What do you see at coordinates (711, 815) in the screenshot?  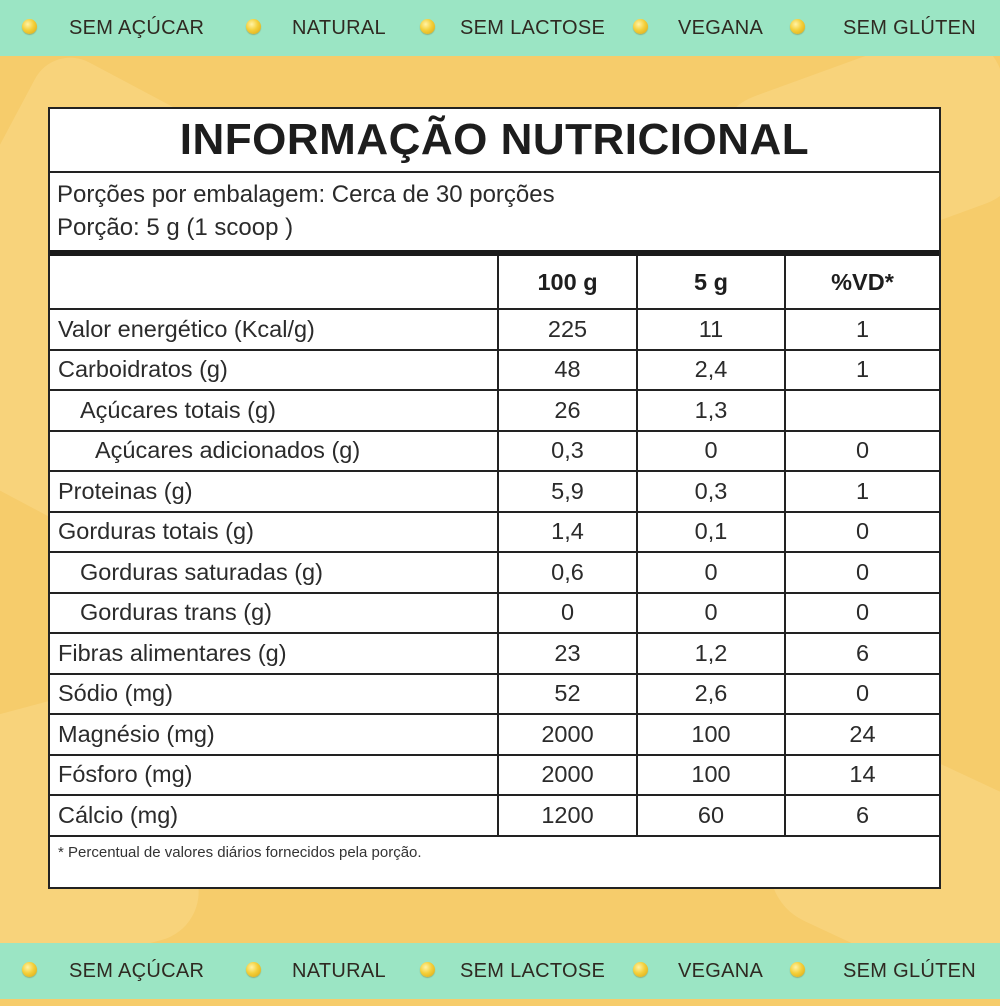 I see `value-per-5g: 60` at bounding box center [711, 815].